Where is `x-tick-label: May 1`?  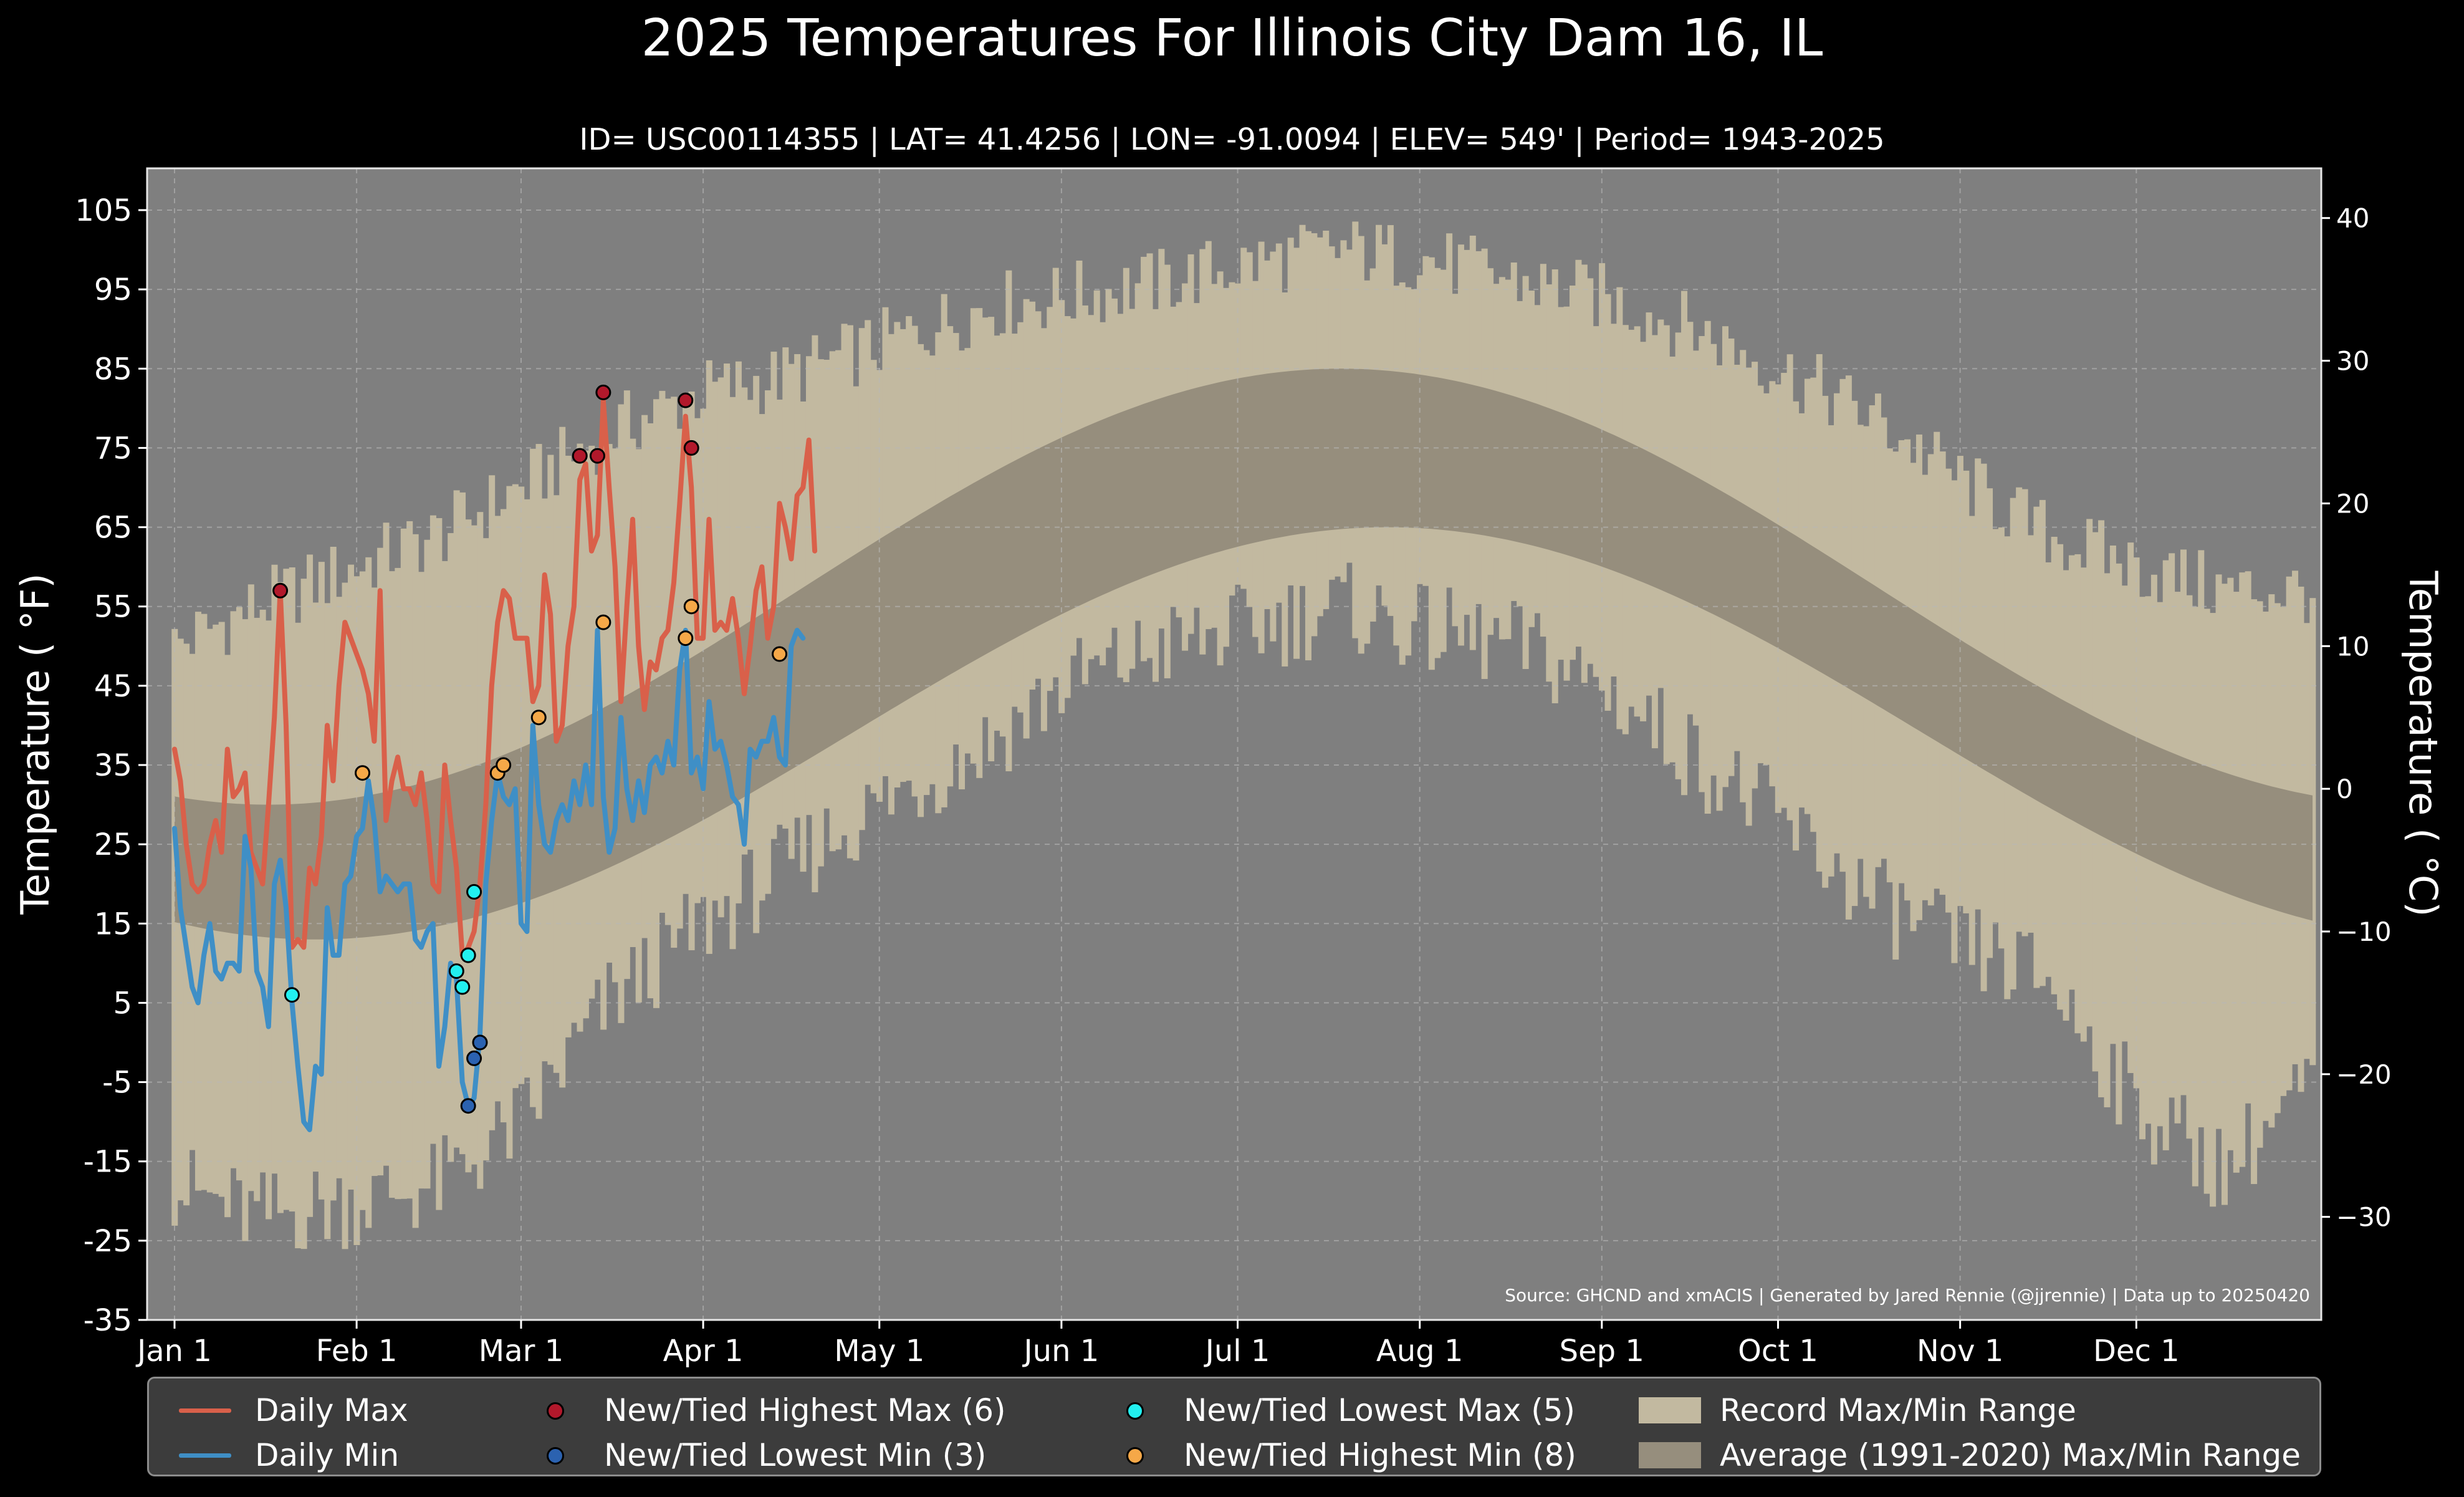
x-tick-label: May 1 is located at coordinates (879, 1351).